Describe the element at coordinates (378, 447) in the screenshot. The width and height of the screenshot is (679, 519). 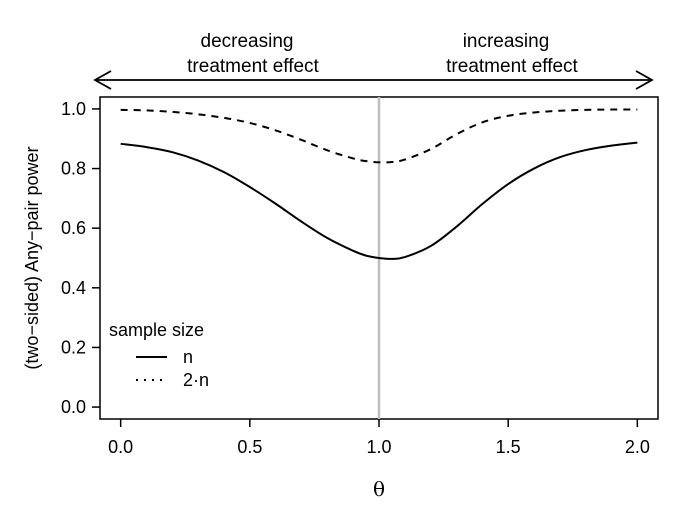
I see `x-tick-label: 1.0` at that location.